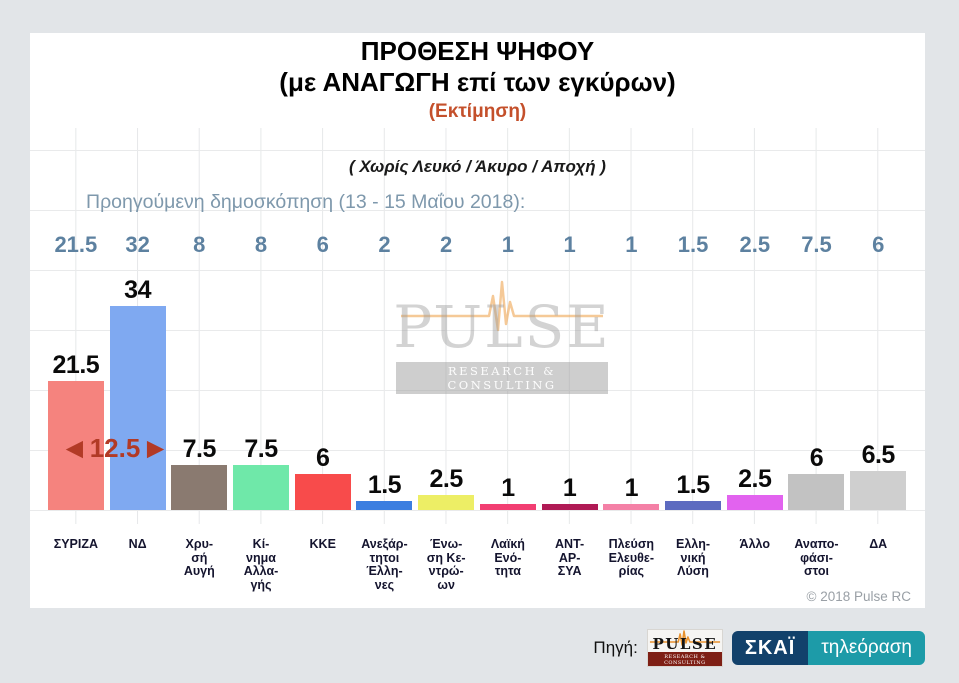 The image size is (959, 683). Describe the element at coordinates (74, 448) in the screenshot. I see `left-arrow-icon: ◀` at that location.